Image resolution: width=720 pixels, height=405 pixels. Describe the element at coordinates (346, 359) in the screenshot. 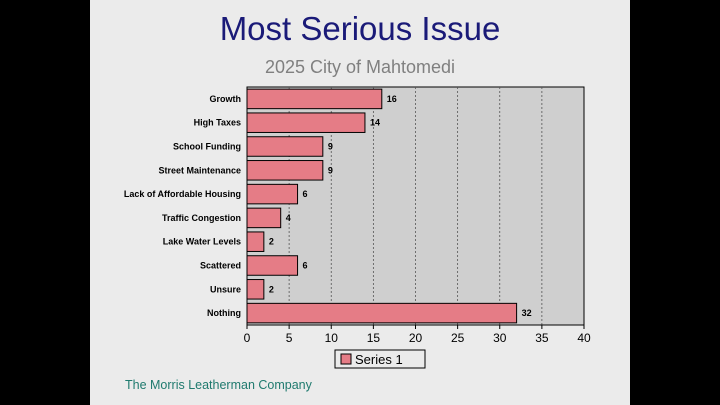

I see `legend-swatch` at that location.